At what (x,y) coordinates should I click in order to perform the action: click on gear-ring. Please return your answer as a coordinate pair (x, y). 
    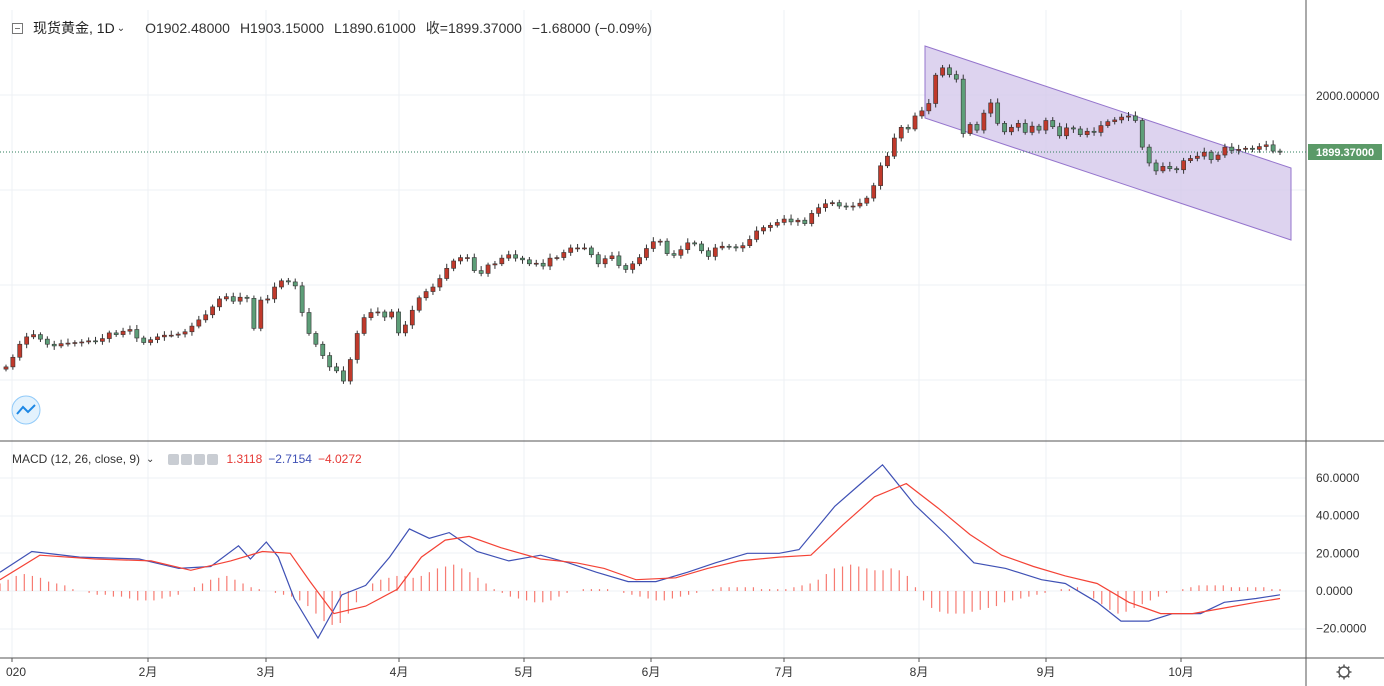
    Looking at the image, I should click on (1344, 672).